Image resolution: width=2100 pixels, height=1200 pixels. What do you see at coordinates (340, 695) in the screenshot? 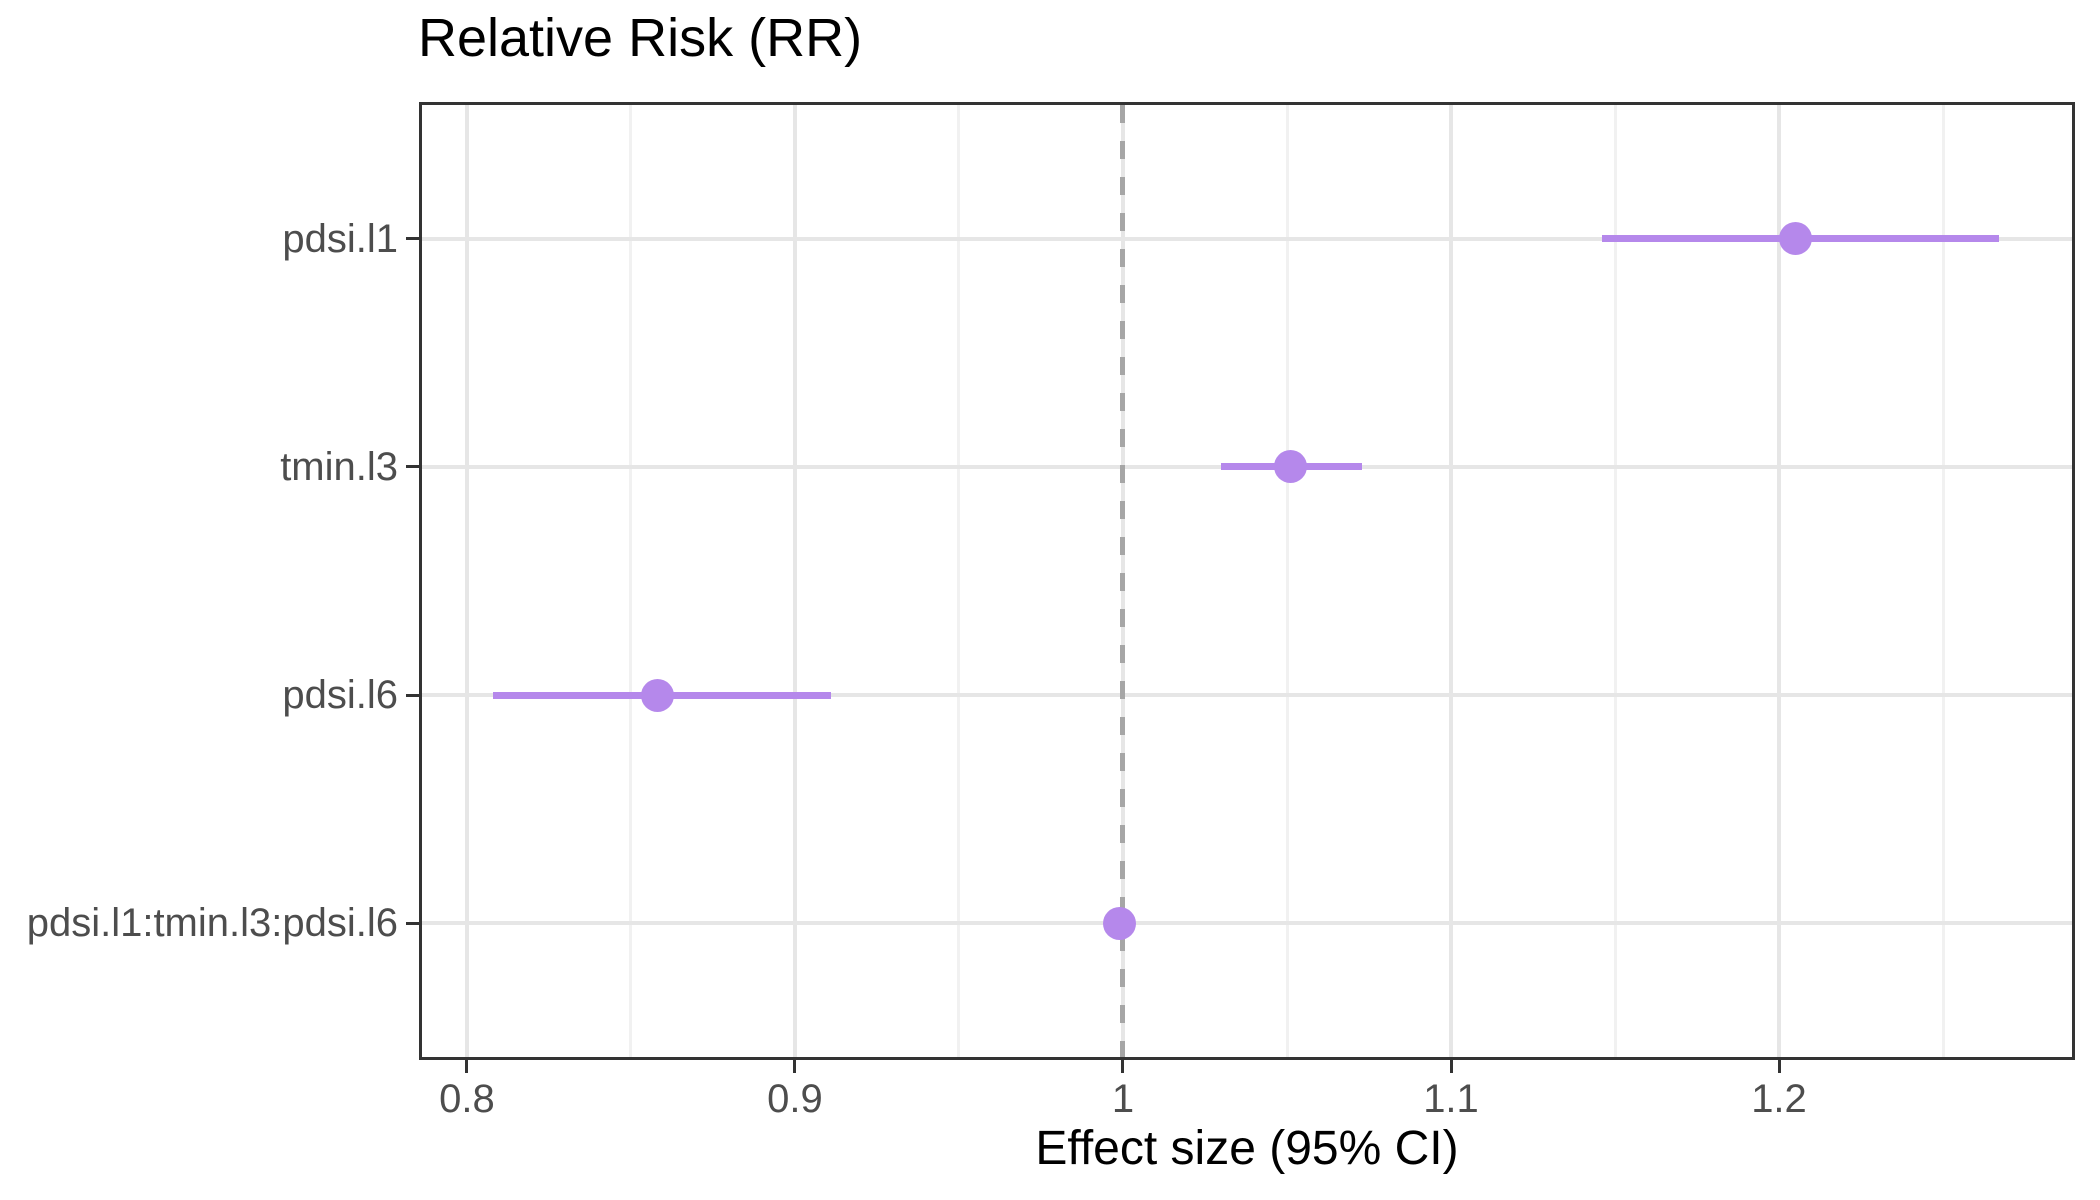
I see `y-tick-label: pdsi.l6` at bounding box center [340, 695].